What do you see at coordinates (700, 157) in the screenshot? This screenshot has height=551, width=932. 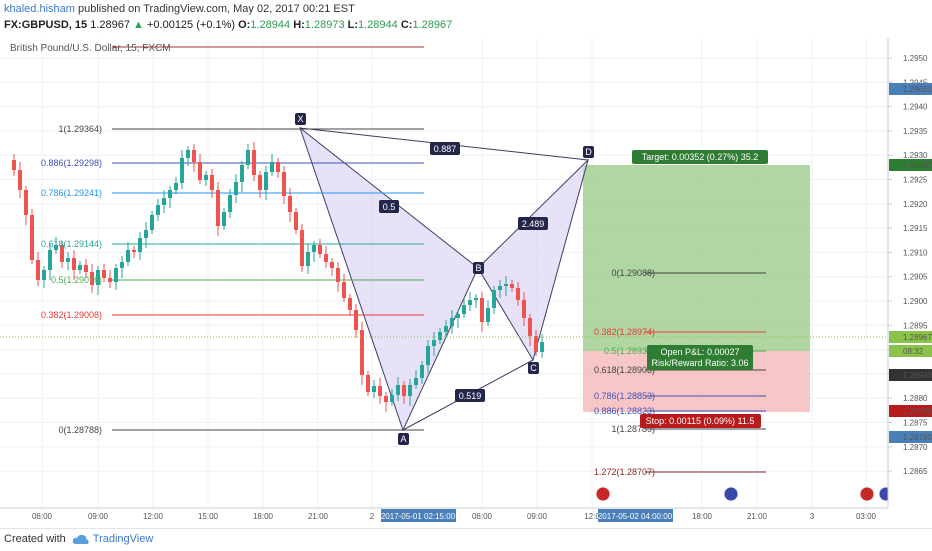 I see `target-label: Target: 0.00352 (0.27%) 35.2` at bounding box center [700, 157].